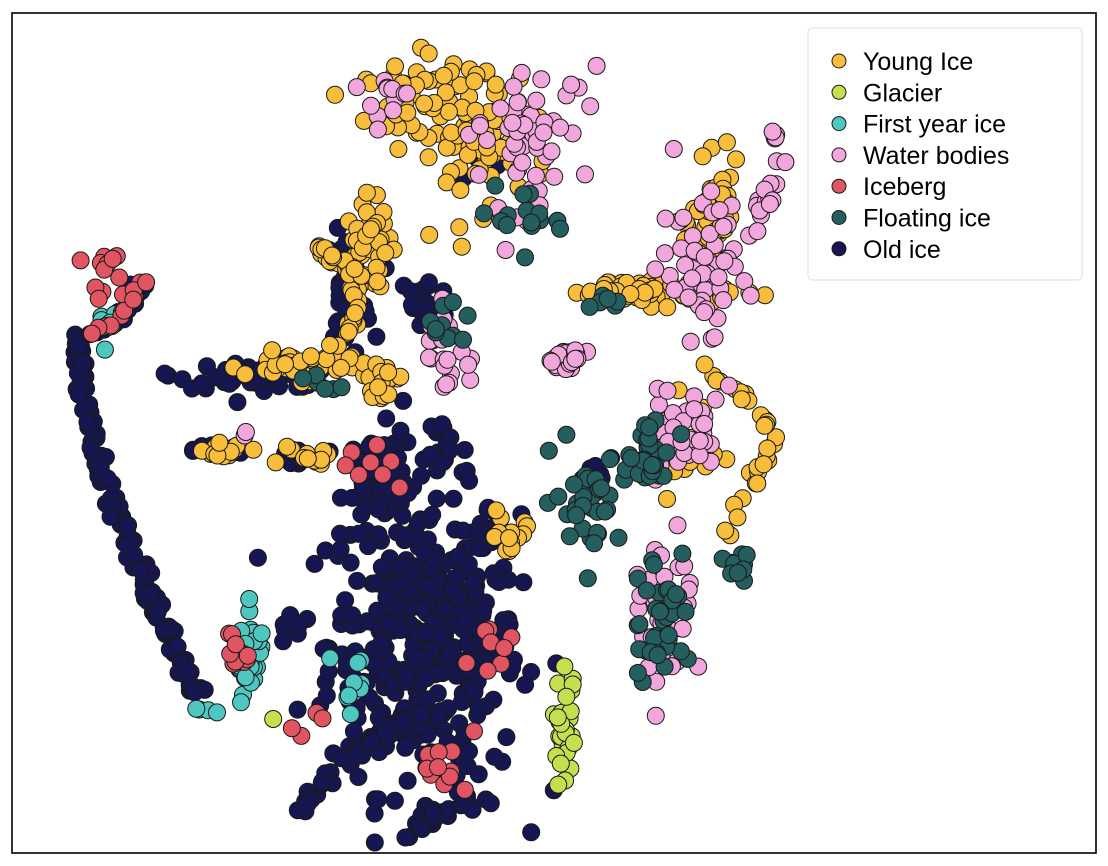  What do you see at coordinates (573, 742) in the screenshot?
I see `point-glacier` at bounding box center [573, 742].